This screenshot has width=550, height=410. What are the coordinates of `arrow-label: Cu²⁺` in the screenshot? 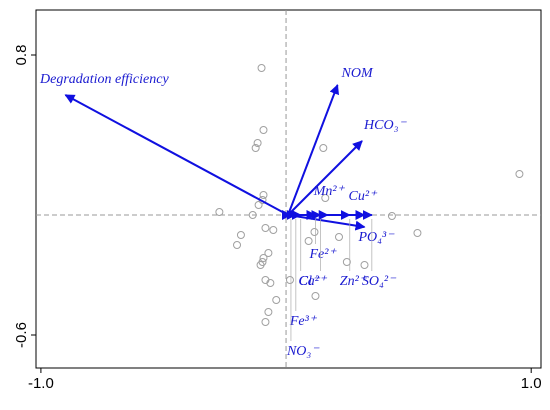 It's located at (363, 196).